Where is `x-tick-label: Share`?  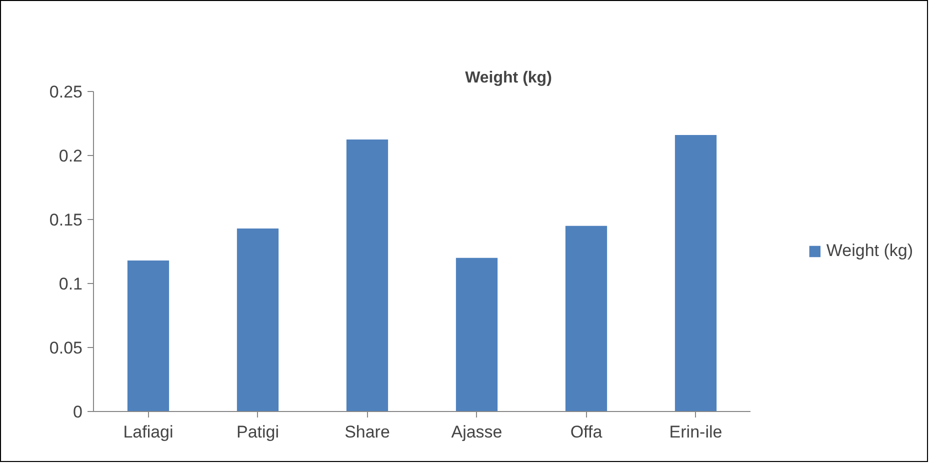 x-tick-label: Share is located at coordinates (367, 432).